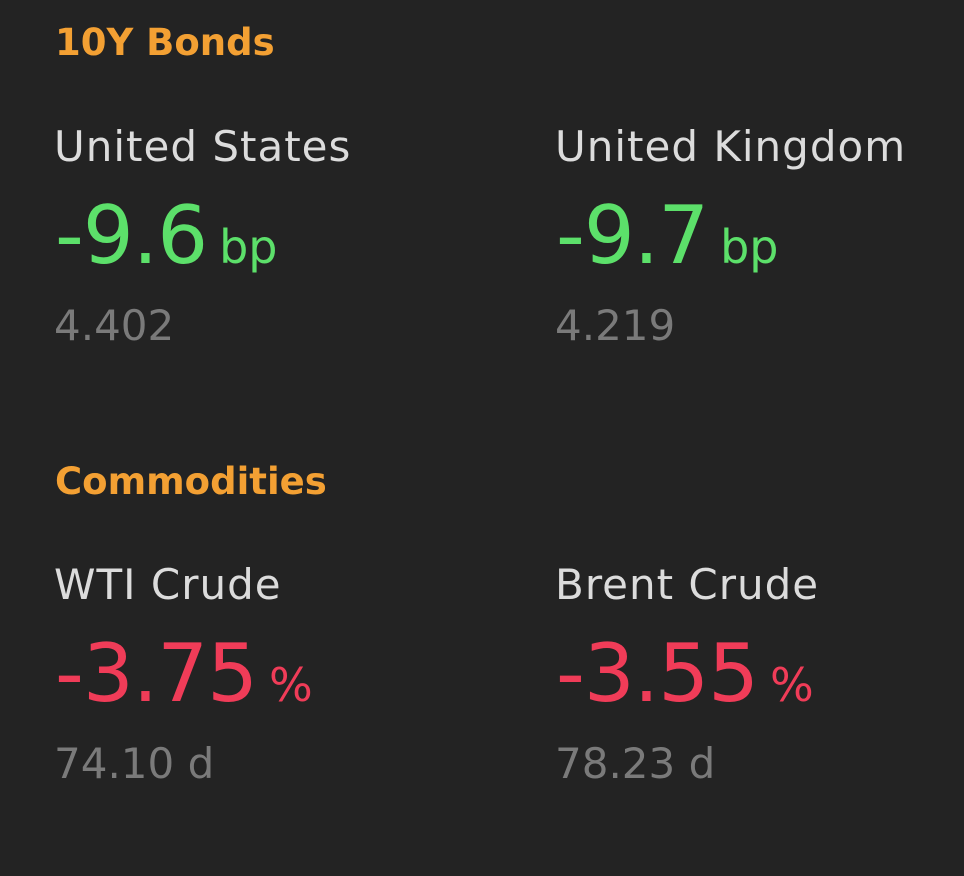 This screenshot has width=964, height=876. What do you see at coordinates (134, 763) in the screenshot?
I see `price: 74.10 d` at bounding box center [134, 763].